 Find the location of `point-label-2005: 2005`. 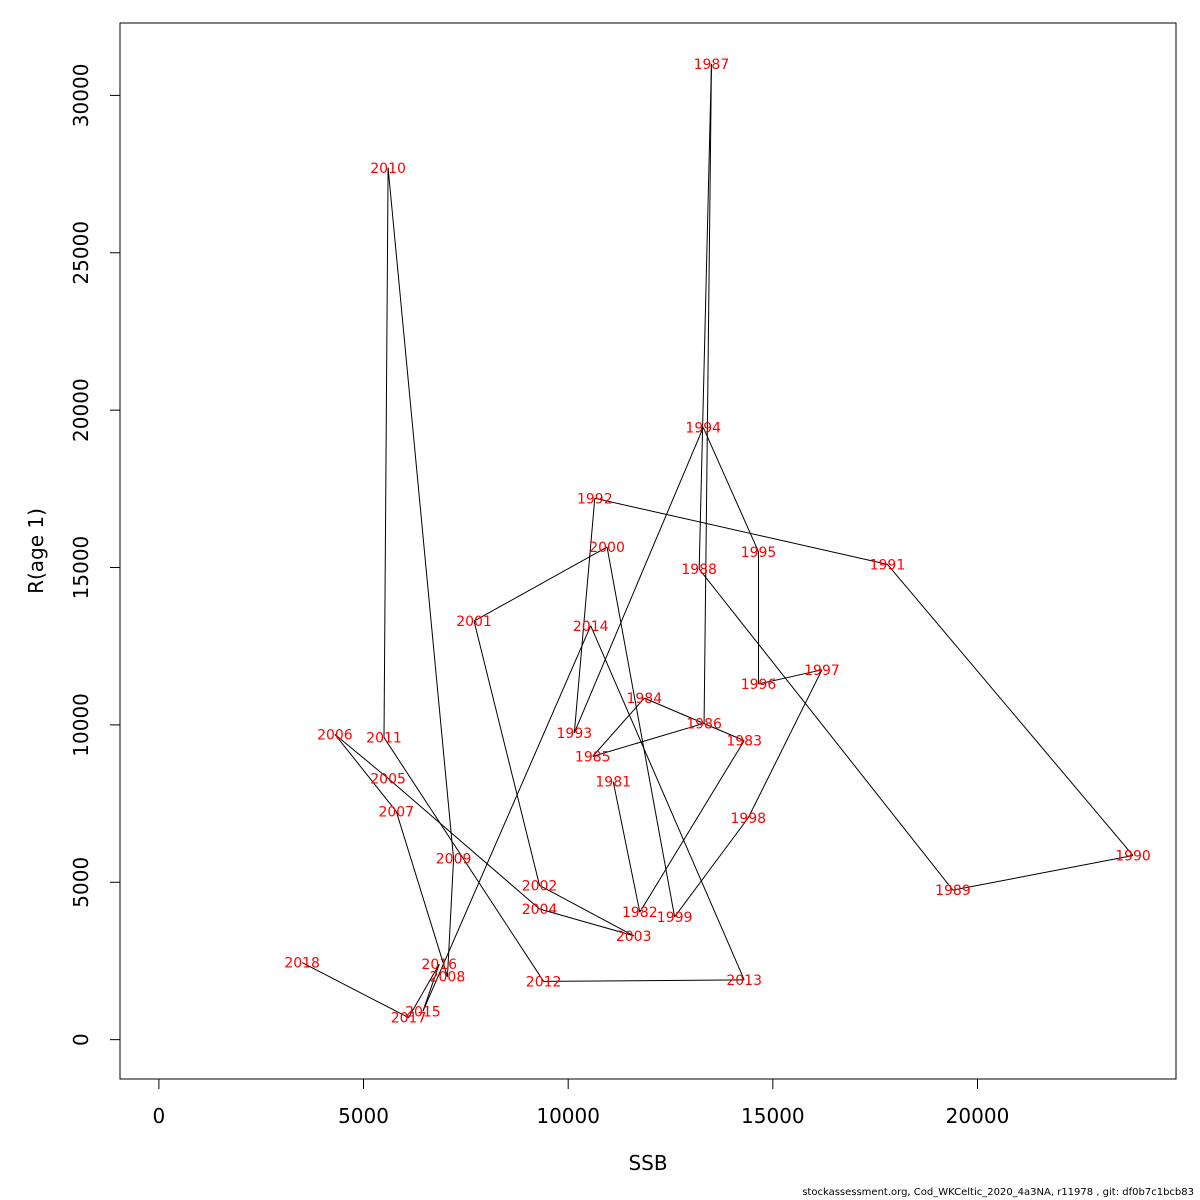

point-label-2005: 2005 is located at coordinates (388, 779).